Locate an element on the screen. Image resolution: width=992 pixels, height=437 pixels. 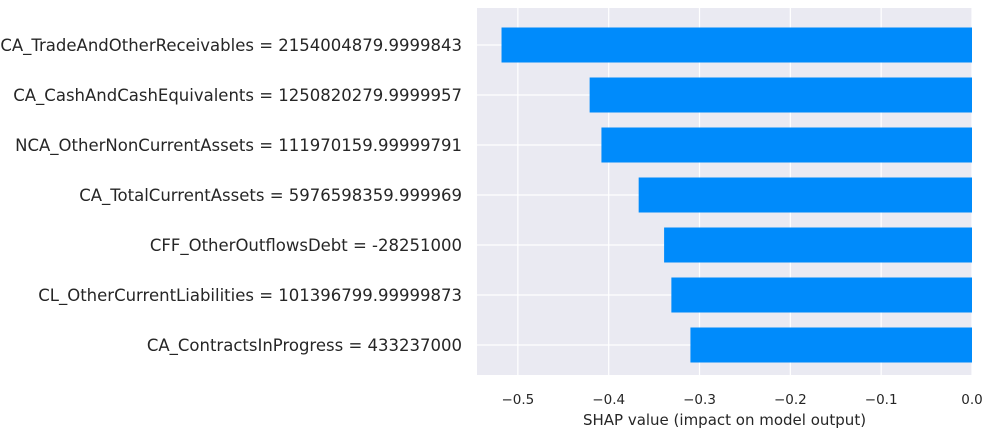
x-tick-label-1: −0.4 is located at coordinates (608, 400).